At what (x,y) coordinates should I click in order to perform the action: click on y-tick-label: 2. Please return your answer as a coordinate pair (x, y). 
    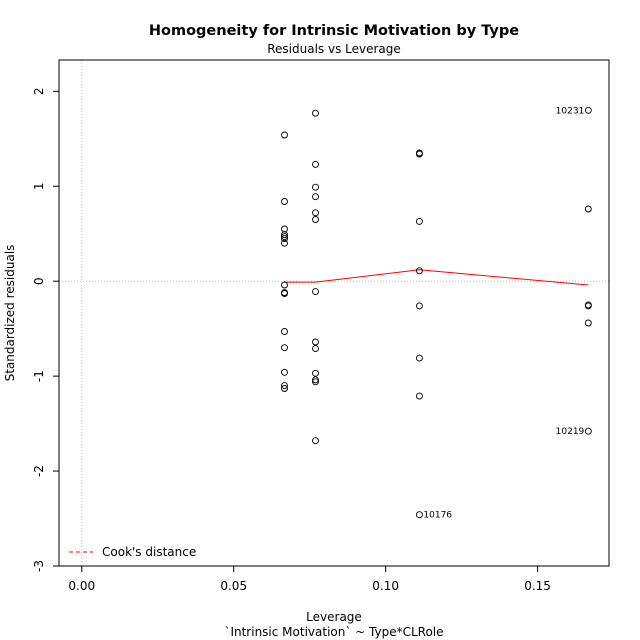
    Looking at the image, I should click on (39, 92).